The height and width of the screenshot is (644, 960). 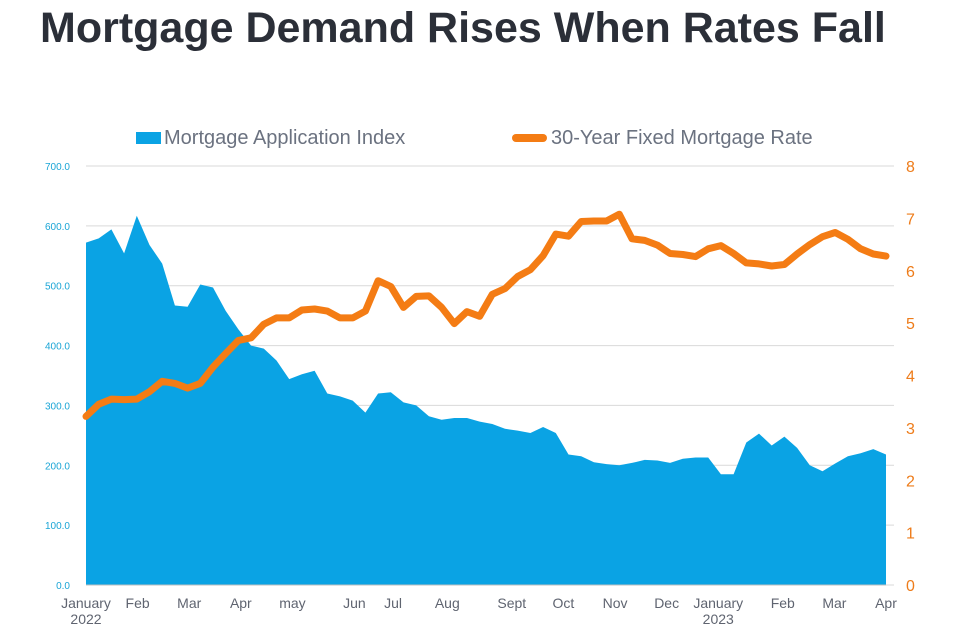 I want to click on x-tick-label: January 2022, so click(x=86, y=611).